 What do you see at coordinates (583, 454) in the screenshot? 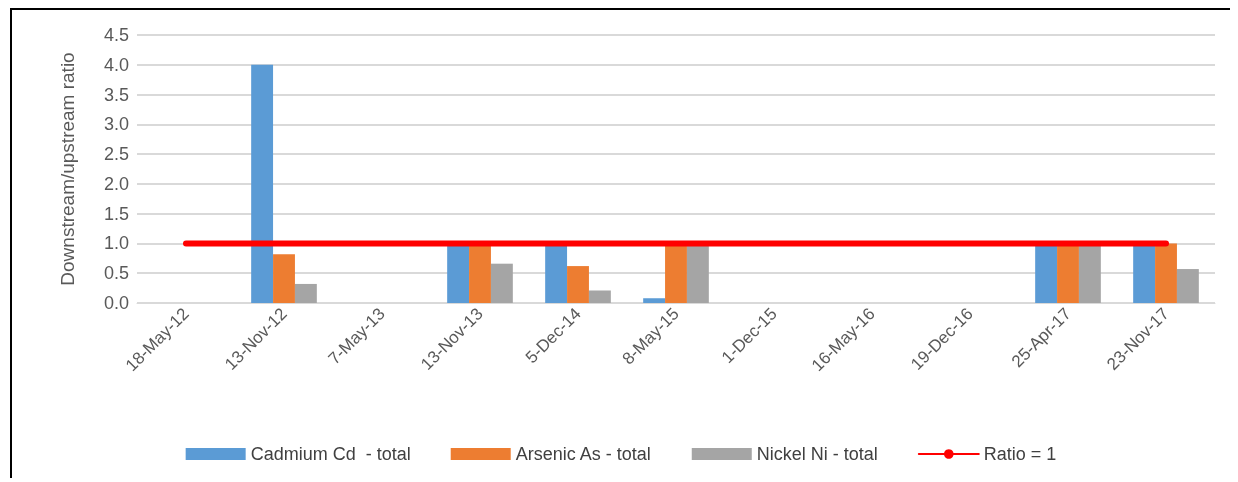
I see `legend-label: Arsenic As - total` at bounding box center [583, 454].